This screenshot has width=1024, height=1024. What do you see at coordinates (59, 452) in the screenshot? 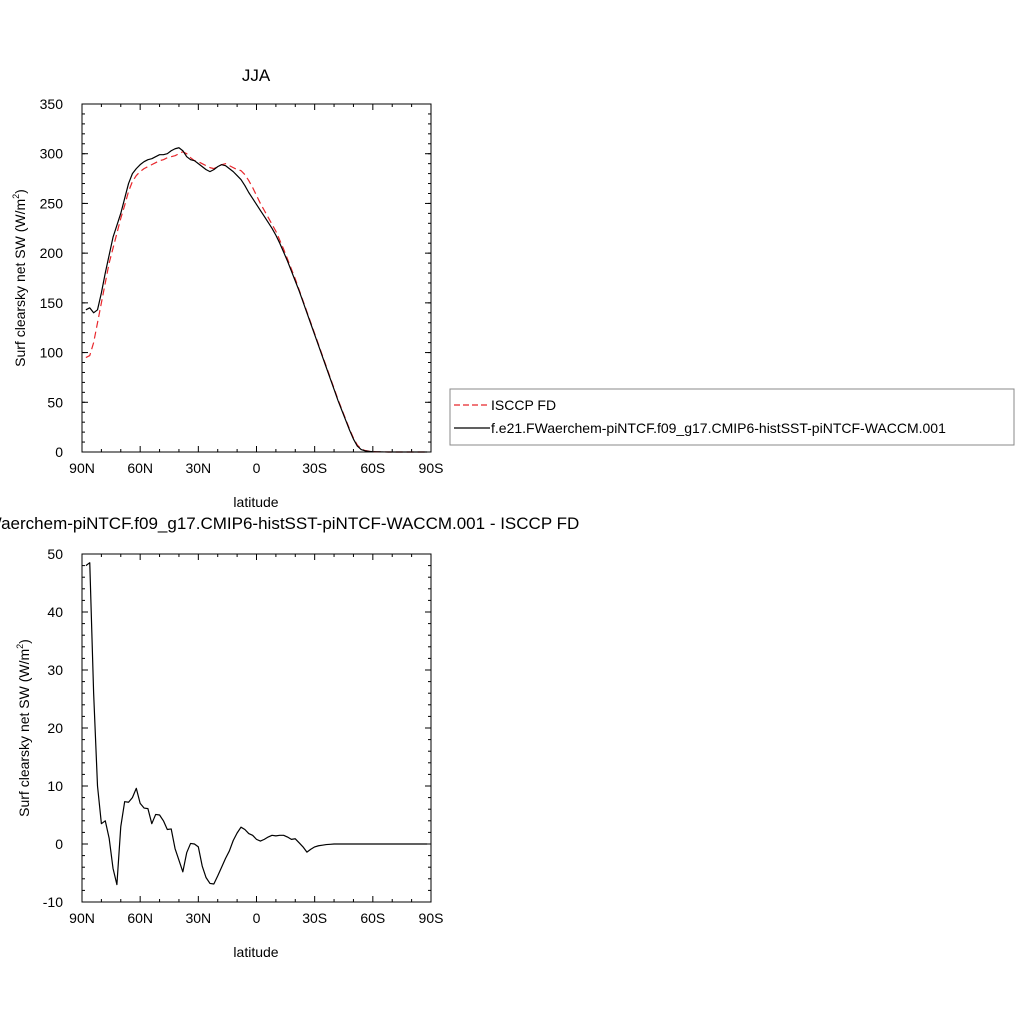
I see `top-y-tick-label: 0` at bounding box center [59, 452].